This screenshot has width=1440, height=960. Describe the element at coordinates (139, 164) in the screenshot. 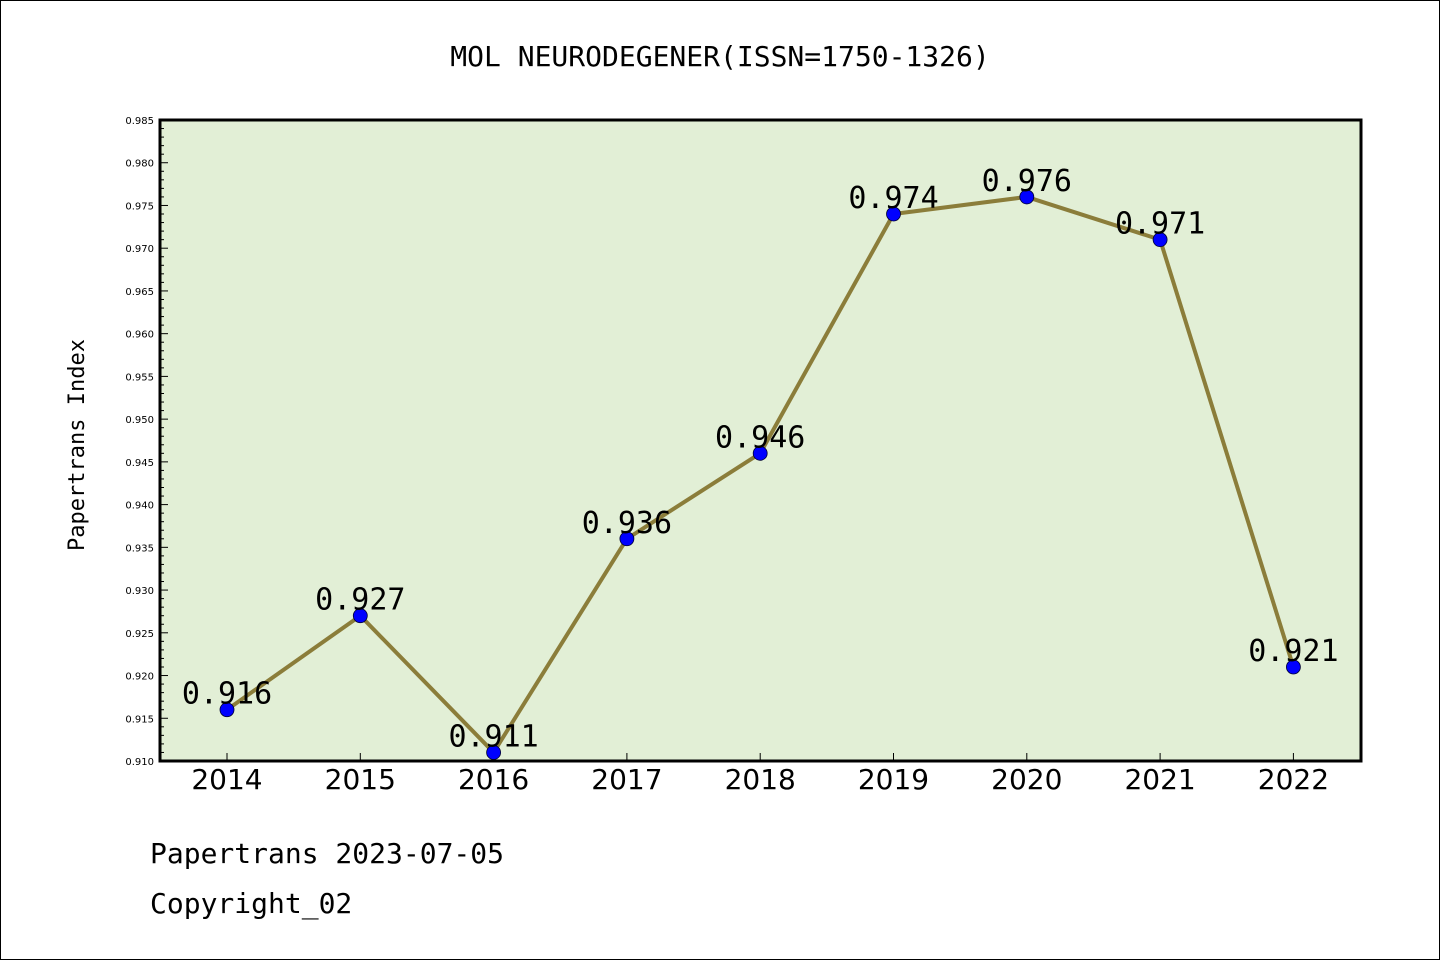

I see `y-tick-label: 0.980` at that location.